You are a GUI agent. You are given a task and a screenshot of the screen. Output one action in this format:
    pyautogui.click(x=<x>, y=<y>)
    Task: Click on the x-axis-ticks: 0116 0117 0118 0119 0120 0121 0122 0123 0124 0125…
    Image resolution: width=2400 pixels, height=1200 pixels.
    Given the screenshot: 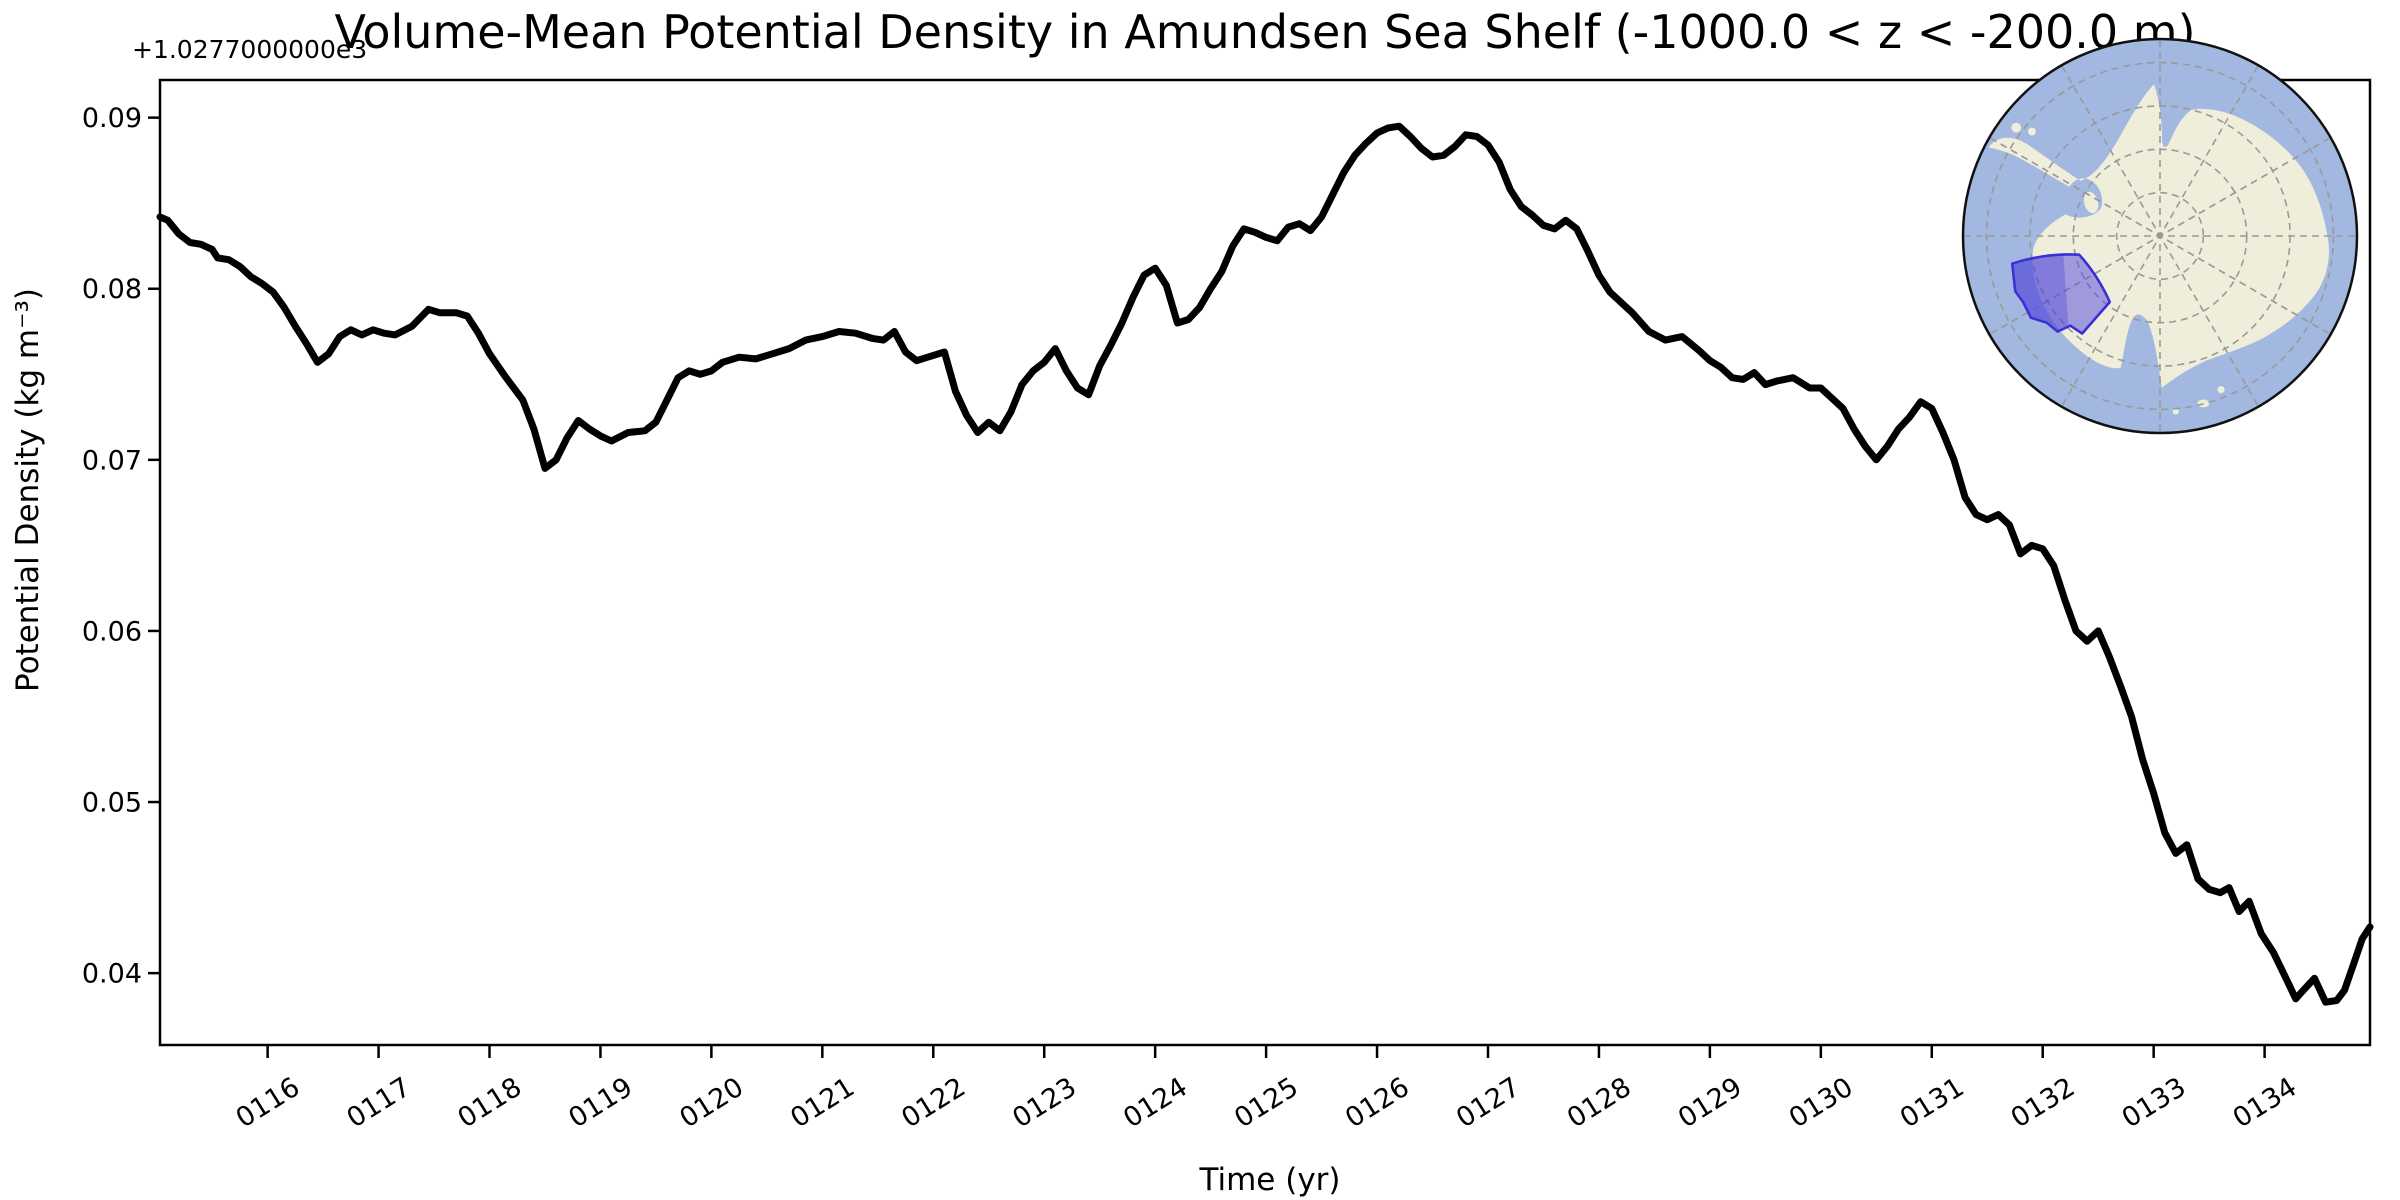 What is the action you would take?
    pyautogui.click(x=1267, y=1090)
    